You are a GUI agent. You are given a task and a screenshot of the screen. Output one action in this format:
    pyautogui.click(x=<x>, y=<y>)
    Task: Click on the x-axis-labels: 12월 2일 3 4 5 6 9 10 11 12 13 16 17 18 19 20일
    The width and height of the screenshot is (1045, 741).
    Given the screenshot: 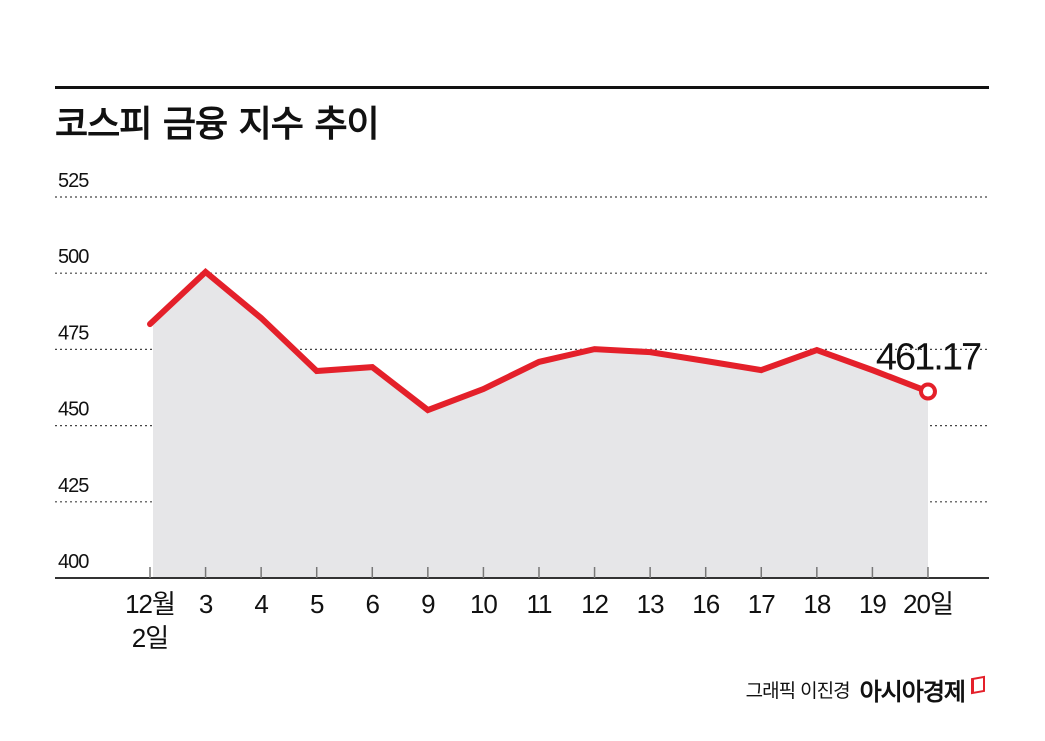 What is the action you would take?
    pyautogui.click(x=539, y=621)
    